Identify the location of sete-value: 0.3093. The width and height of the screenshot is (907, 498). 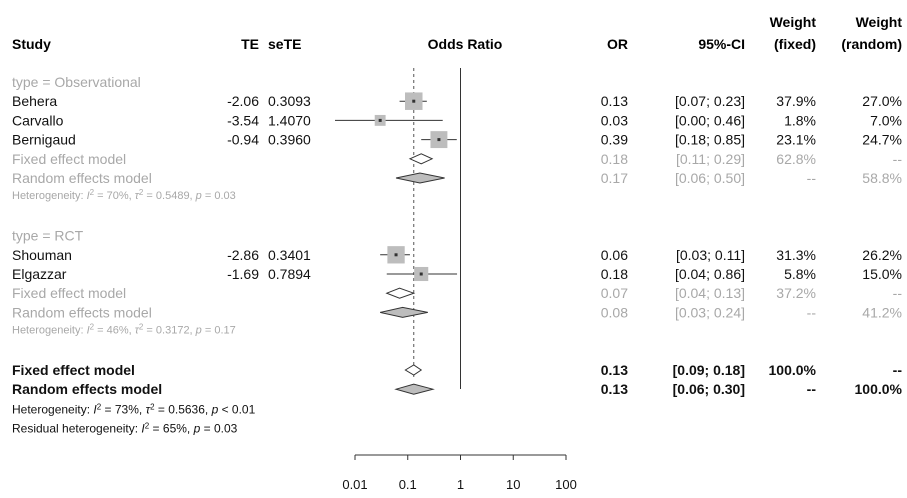
(289, 101).